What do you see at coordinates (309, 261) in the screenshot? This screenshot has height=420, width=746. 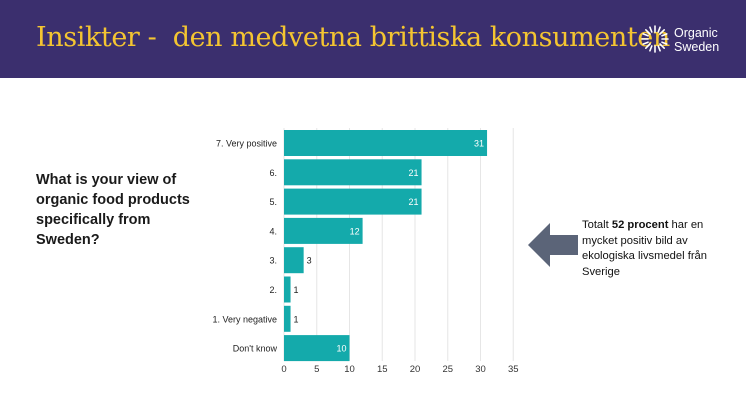 I see `data-label: 3` at bounding box center [309, 261].